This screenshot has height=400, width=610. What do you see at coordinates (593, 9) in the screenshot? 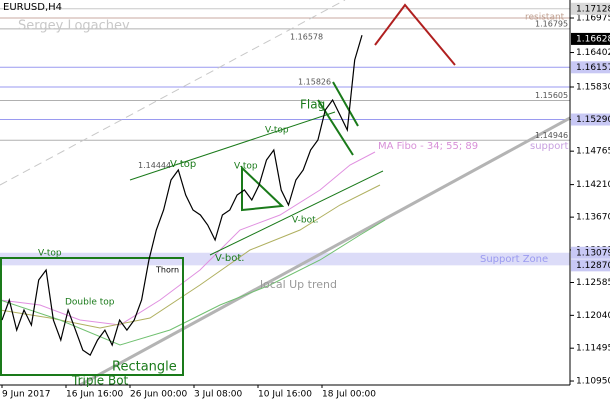
I see `price-marker-label: 1.17128` at bounding box center [593, 9].